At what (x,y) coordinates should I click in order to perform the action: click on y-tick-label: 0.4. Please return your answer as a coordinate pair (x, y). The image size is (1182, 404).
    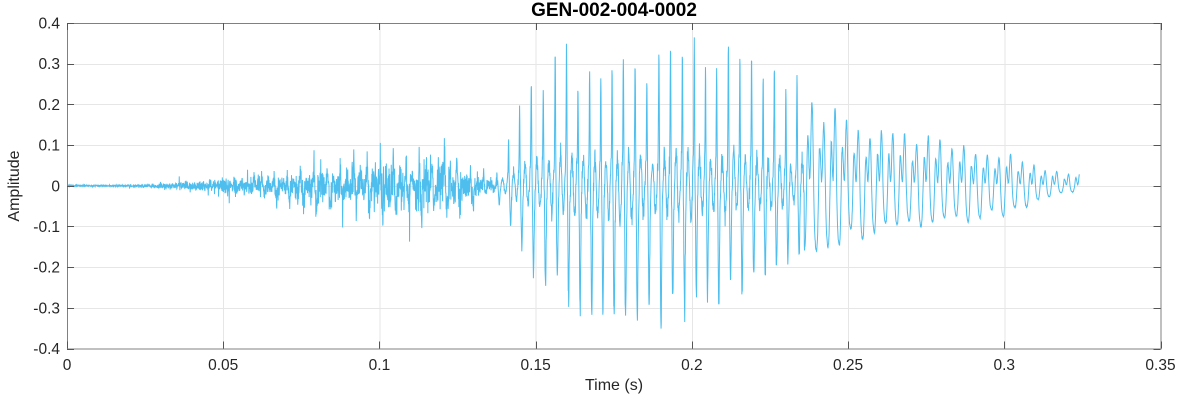
    Looking at the image, I should click on (49, 24).